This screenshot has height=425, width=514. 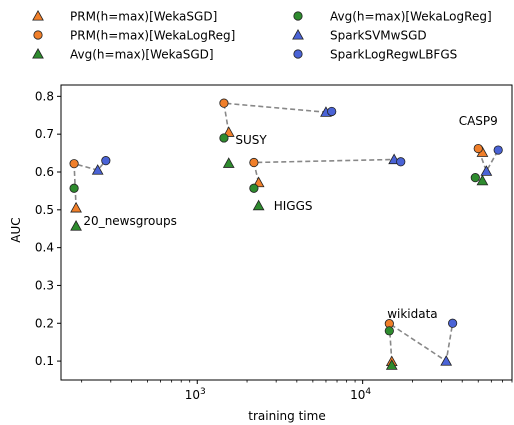 What do you see at coordinates (44, 248) in the screenshot?
I see `y-tick-label: 0.4` at bounding box center [44, 248].